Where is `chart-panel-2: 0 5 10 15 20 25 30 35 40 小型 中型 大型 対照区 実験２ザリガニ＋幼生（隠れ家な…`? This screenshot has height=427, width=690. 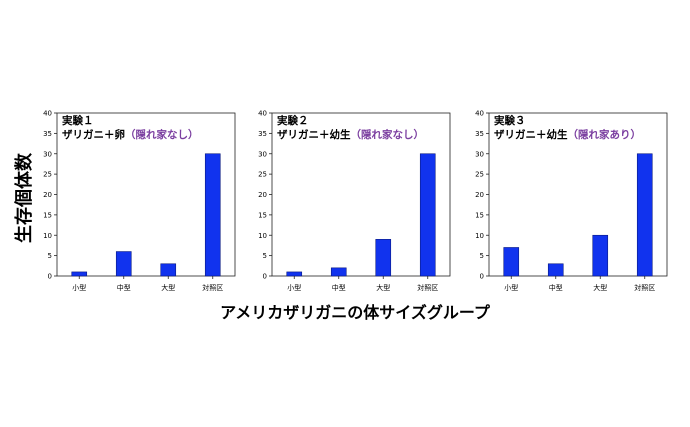
chart-panel-2: 0 5 10 15 20 25 30 35 40 小型 中型 大型 対照区 実験２ザリガニ＋幼生（隠れ家な… is located at coordinates (354, 201).